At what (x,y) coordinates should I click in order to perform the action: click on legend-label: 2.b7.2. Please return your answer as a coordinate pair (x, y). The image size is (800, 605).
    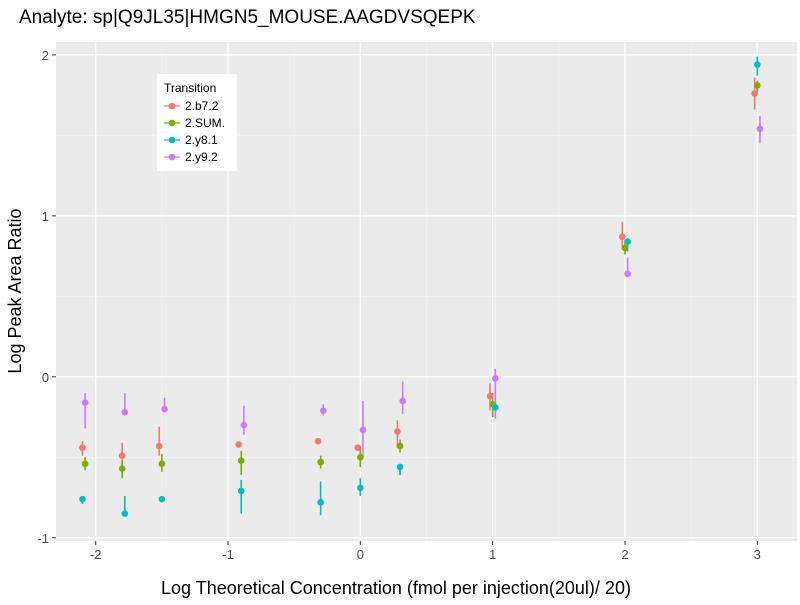
    Looking at the image, I should click on (202, 106).